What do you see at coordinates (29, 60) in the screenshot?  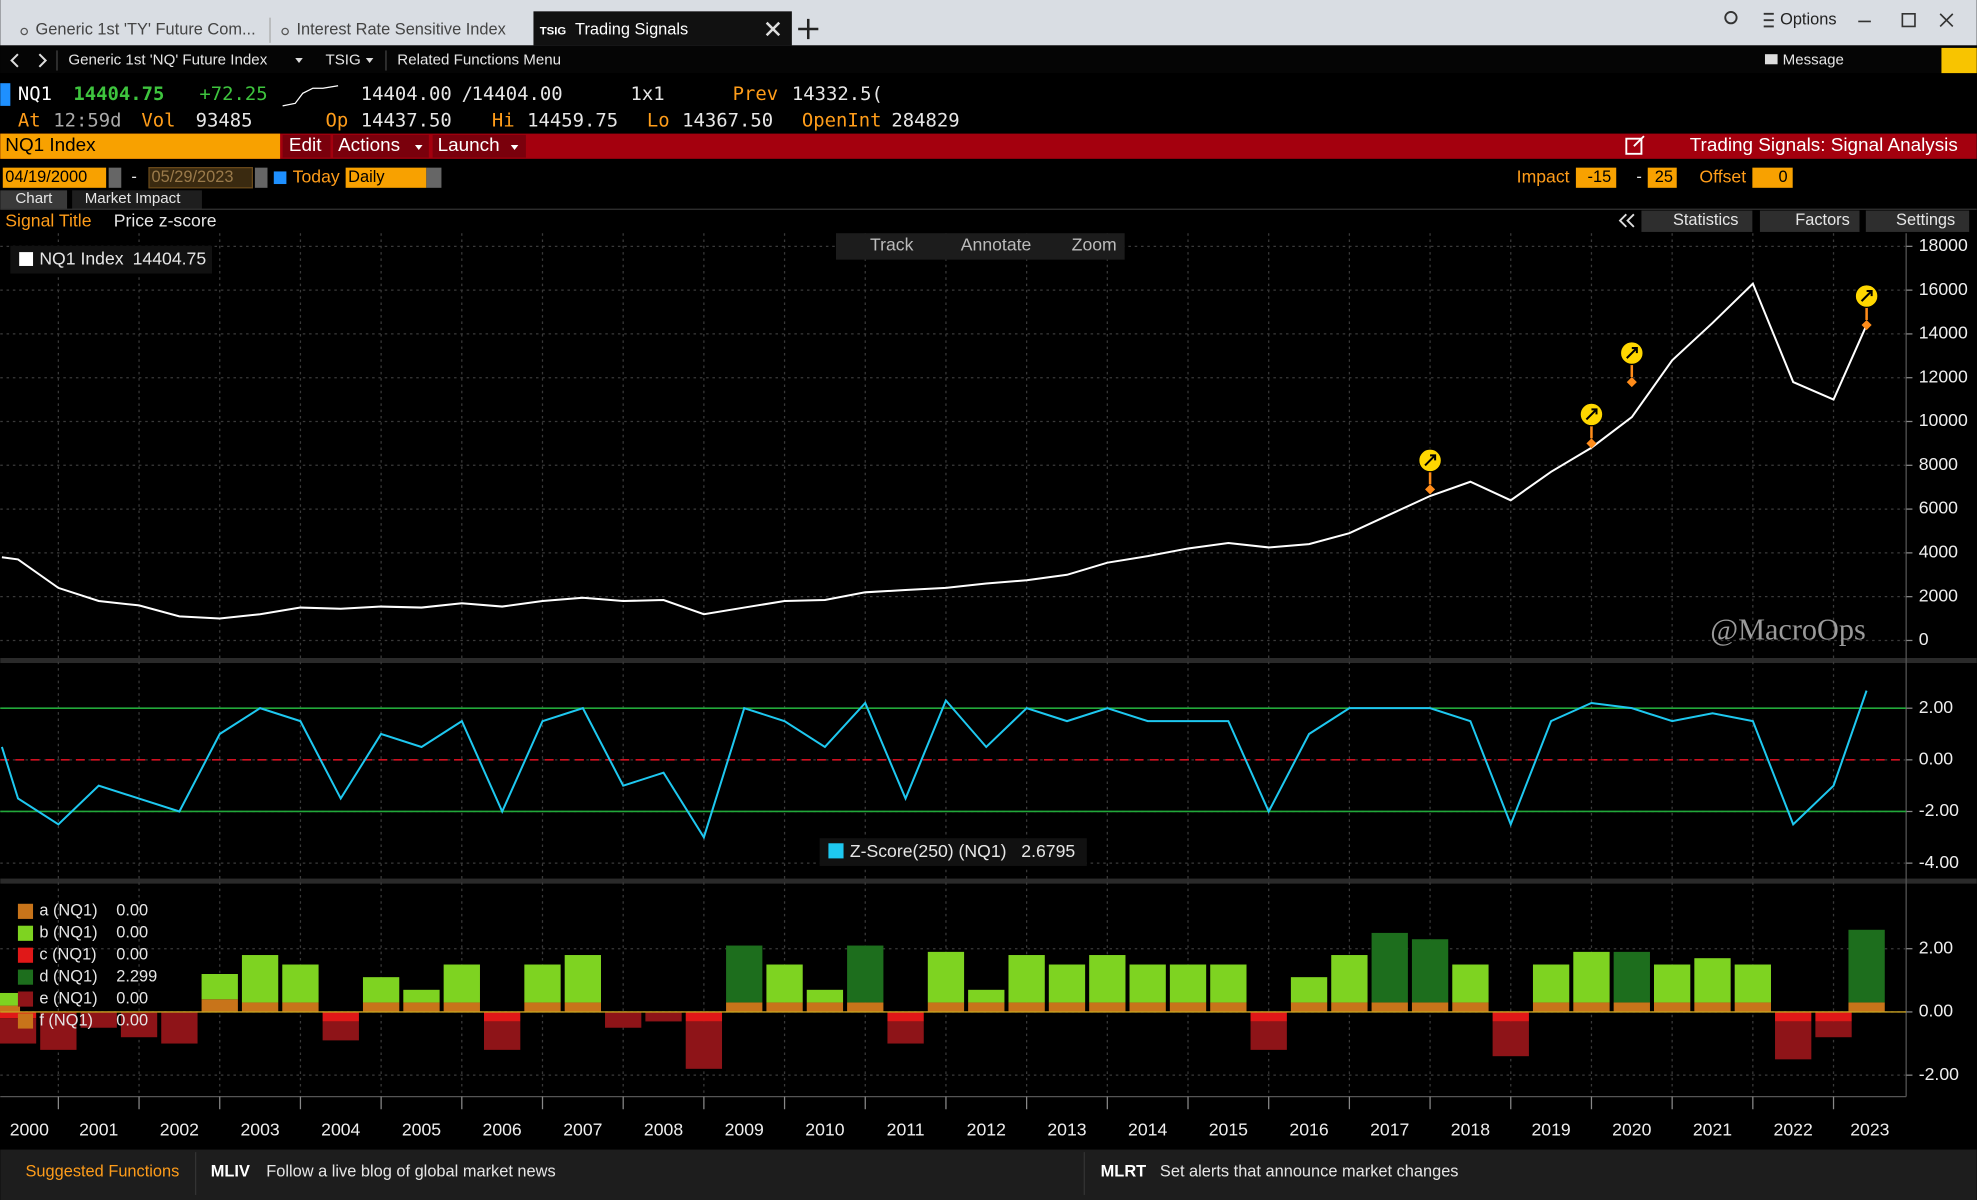 I see `nav-arrows` at bounding box center [29, 60].